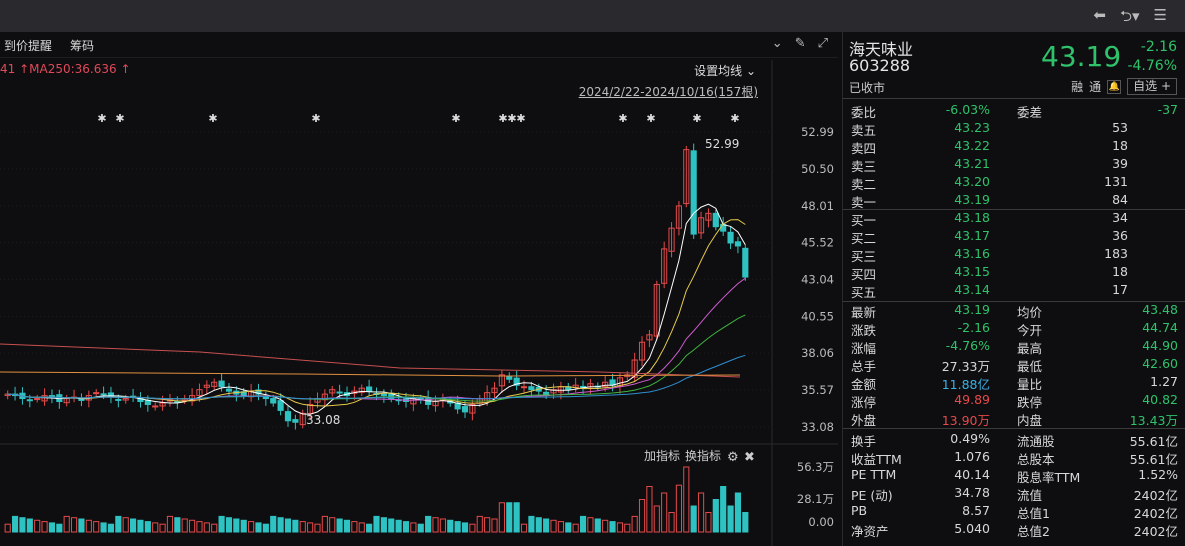 Image resolution: width=1185 pixels, height=546 pixels. Describe the element at coordinates (881, 49) in the screenshot. I see `stock-name: 海天味业` at that location.